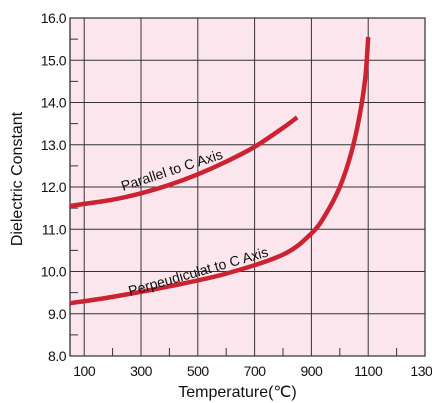 This screenshot has width=432, height=403. I want to click on y-tick-label: 13.0, so click(54, 145).